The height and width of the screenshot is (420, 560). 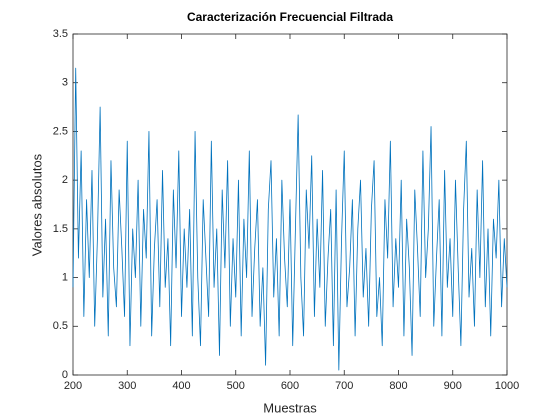 I want to click on x-tick-label: 300, so click(x=127, y=386).